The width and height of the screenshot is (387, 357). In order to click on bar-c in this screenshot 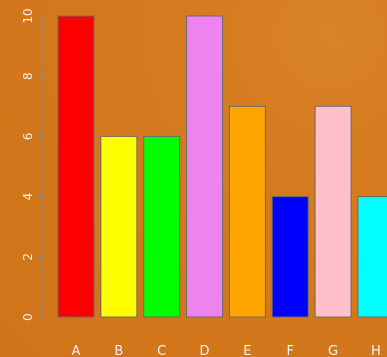, I will do `click(162, 226)`.